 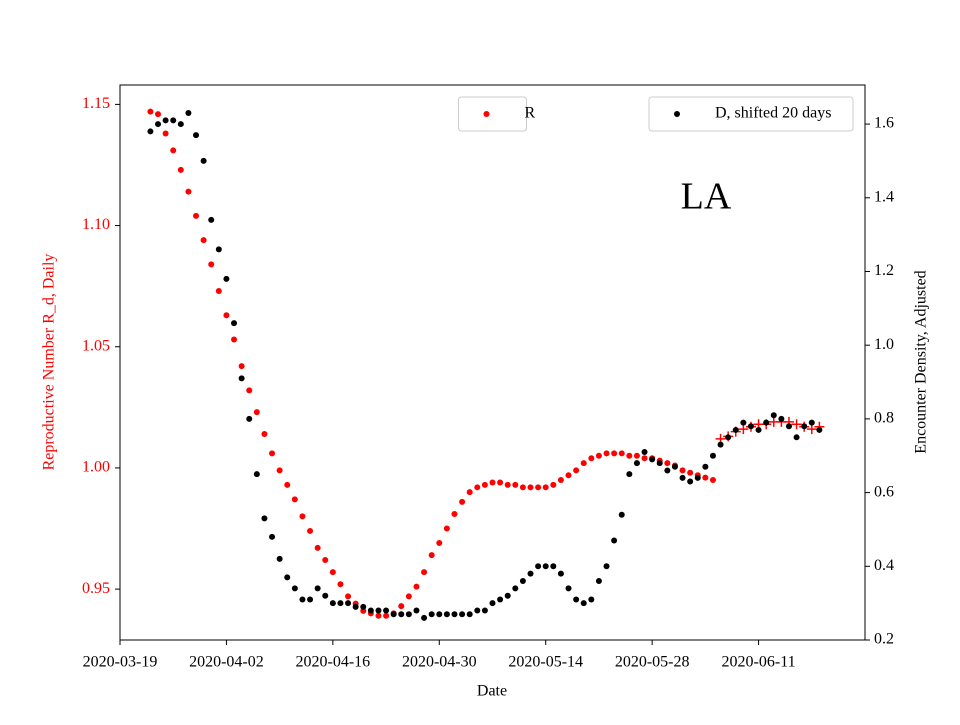 I want to click on x-tick-label: 2020-05-14, so click(x=545, y=662).